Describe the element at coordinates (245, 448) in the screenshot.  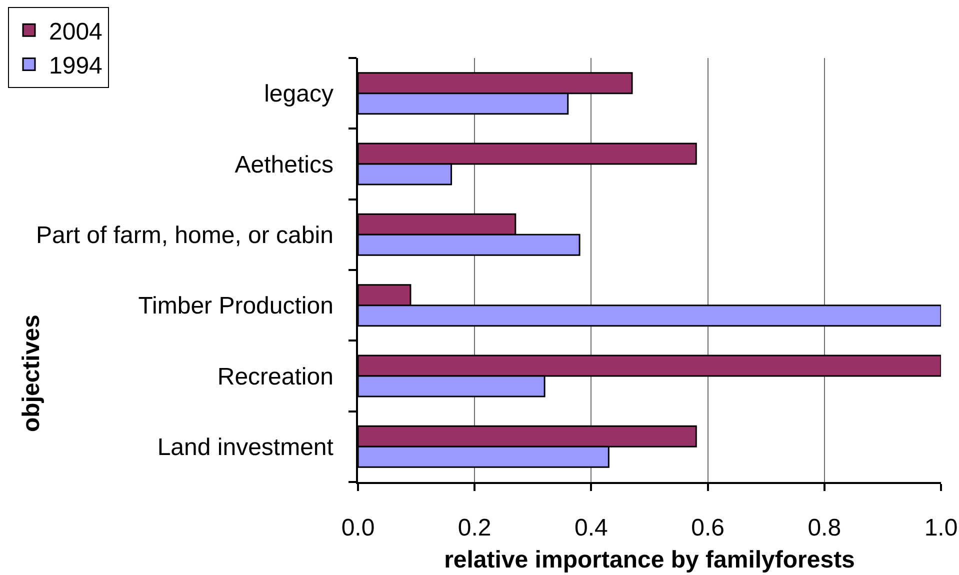
I see `y-tick-label: Land investment` at that location.